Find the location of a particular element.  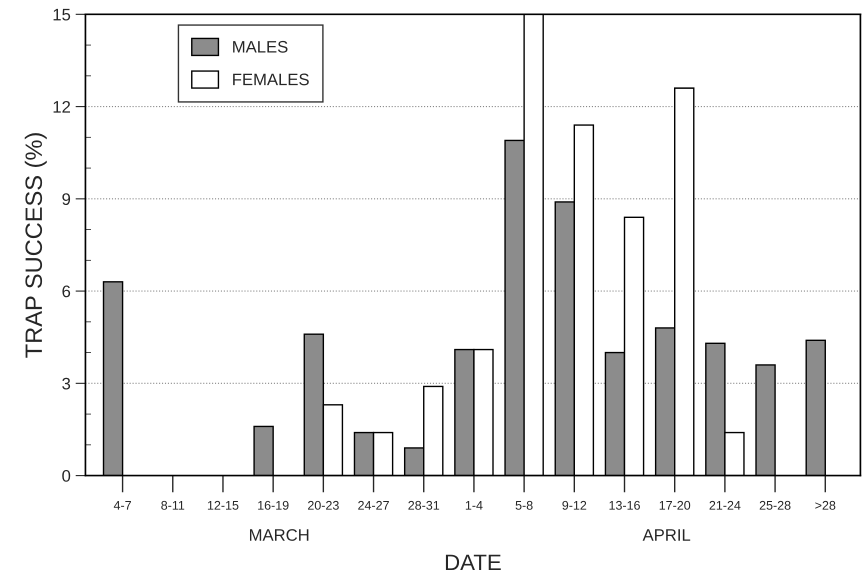

x-tick-label: 12-15 is located at coordinates (223, 505).